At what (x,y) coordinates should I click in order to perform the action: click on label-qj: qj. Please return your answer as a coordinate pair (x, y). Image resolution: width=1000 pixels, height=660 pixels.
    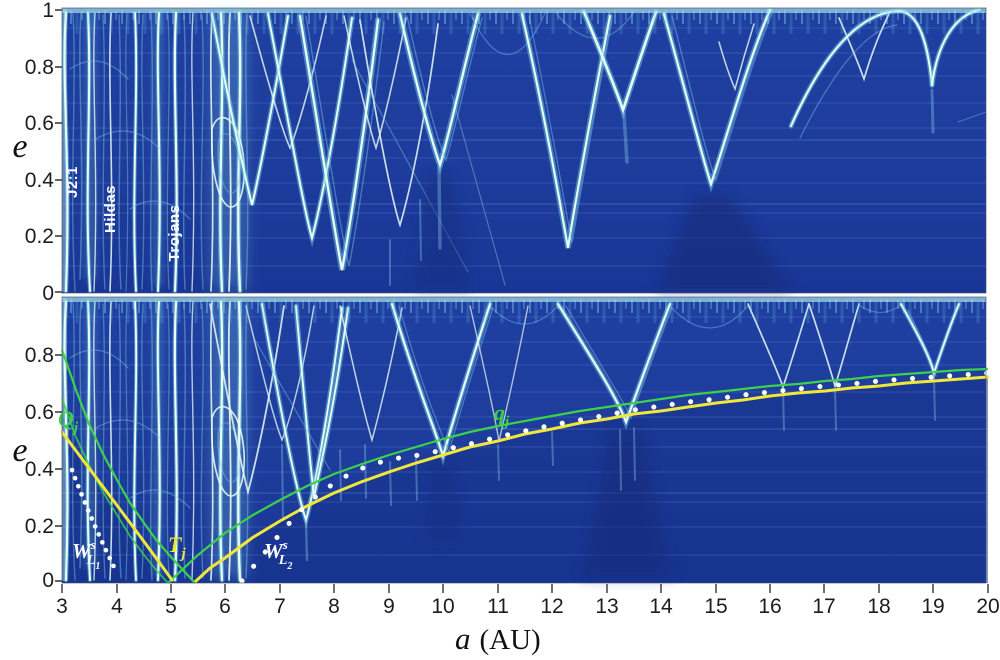
    Looking at the image, I should click on (502, 415).